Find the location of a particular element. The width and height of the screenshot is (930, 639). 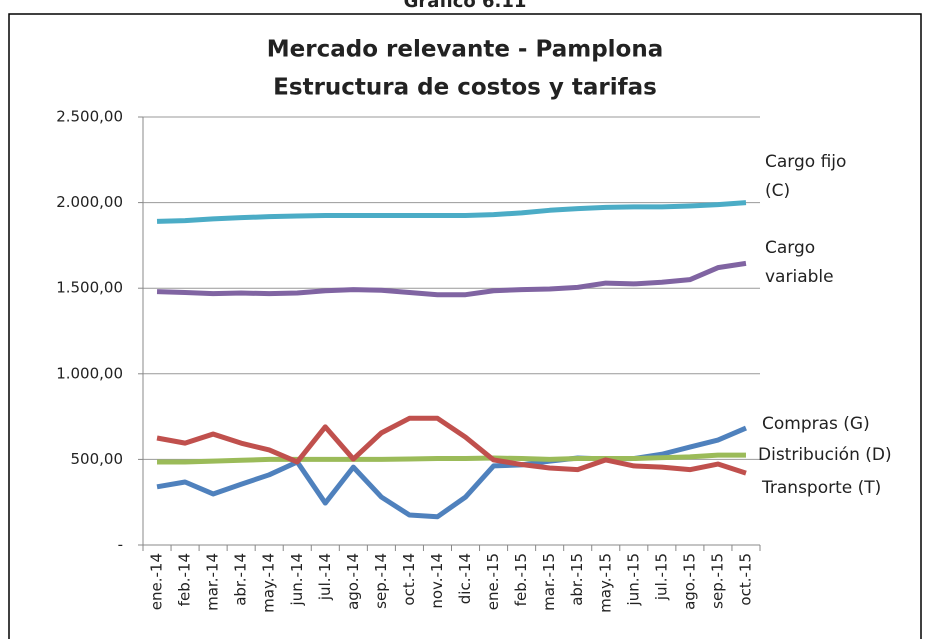

chart-title: Mercado relevante - Pamplona is located at coordinates (465, 50).